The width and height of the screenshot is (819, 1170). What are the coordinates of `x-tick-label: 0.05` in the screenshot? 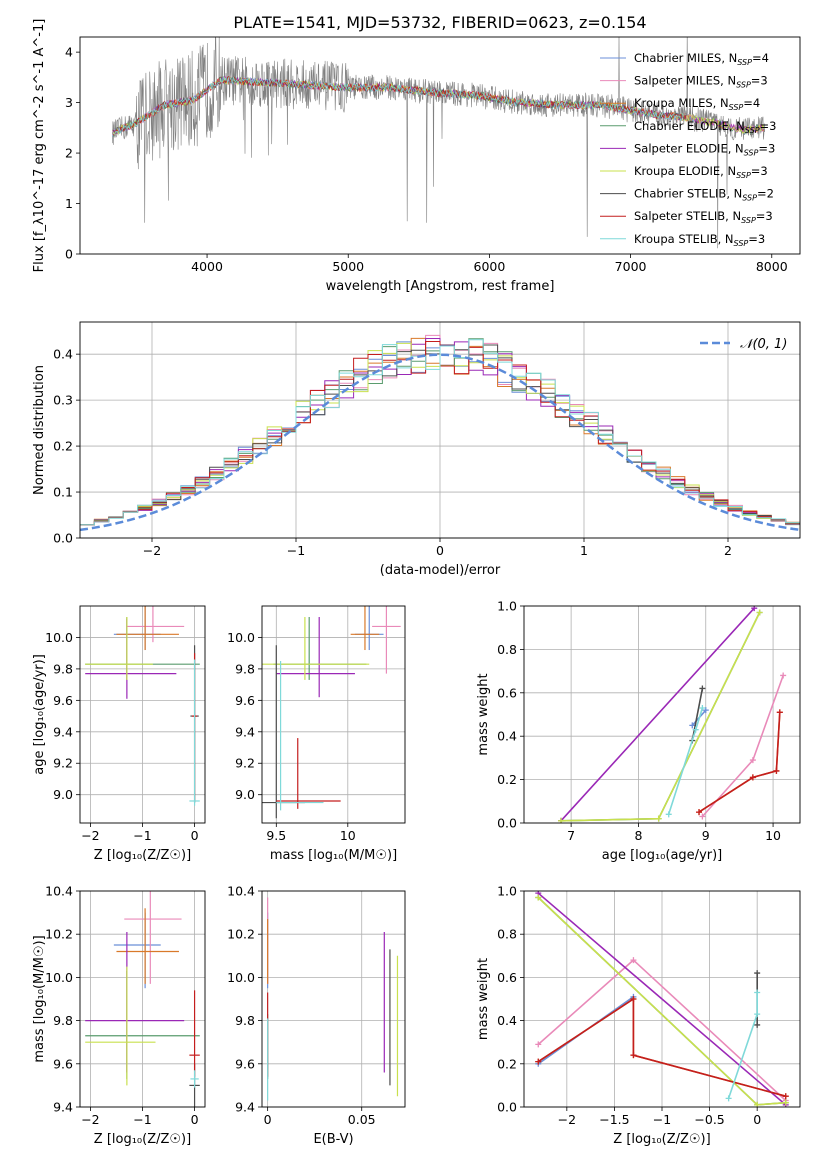 It's located at (362, 1119).